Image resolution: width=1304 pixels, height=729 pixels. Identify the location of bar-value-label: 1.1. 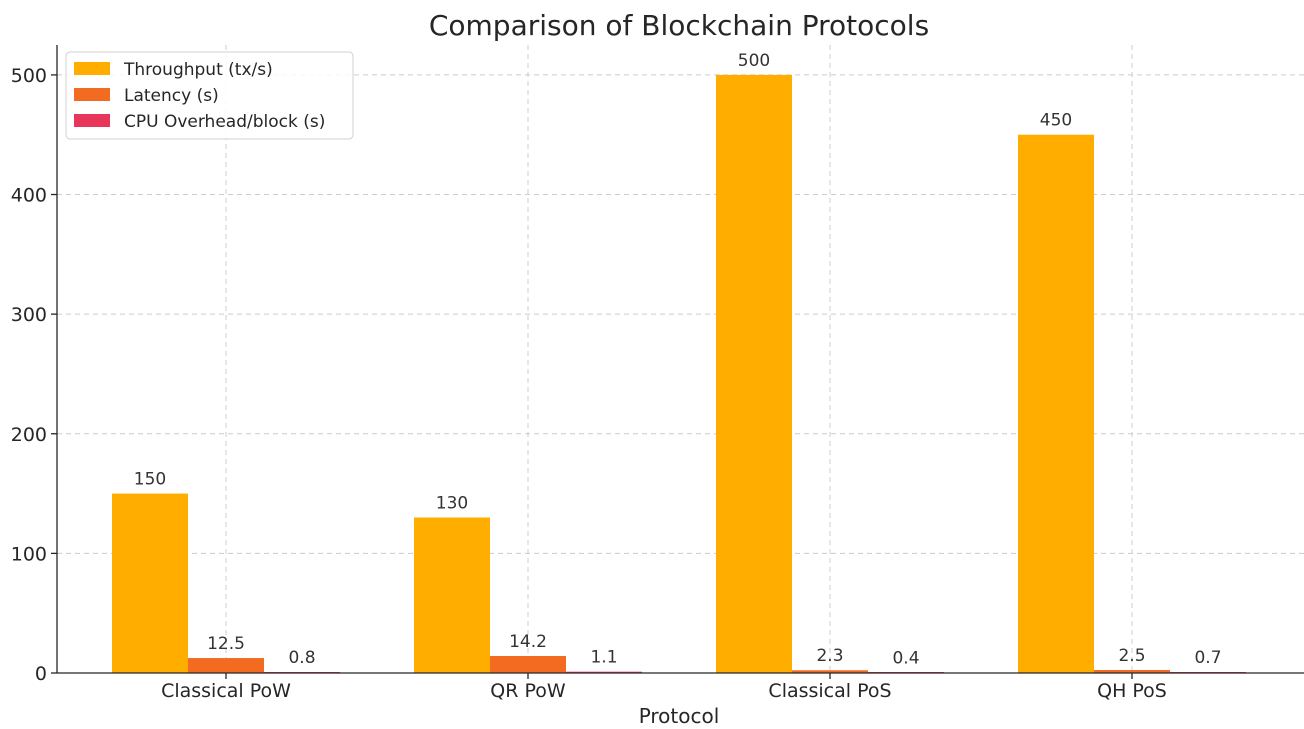
(603, 658).